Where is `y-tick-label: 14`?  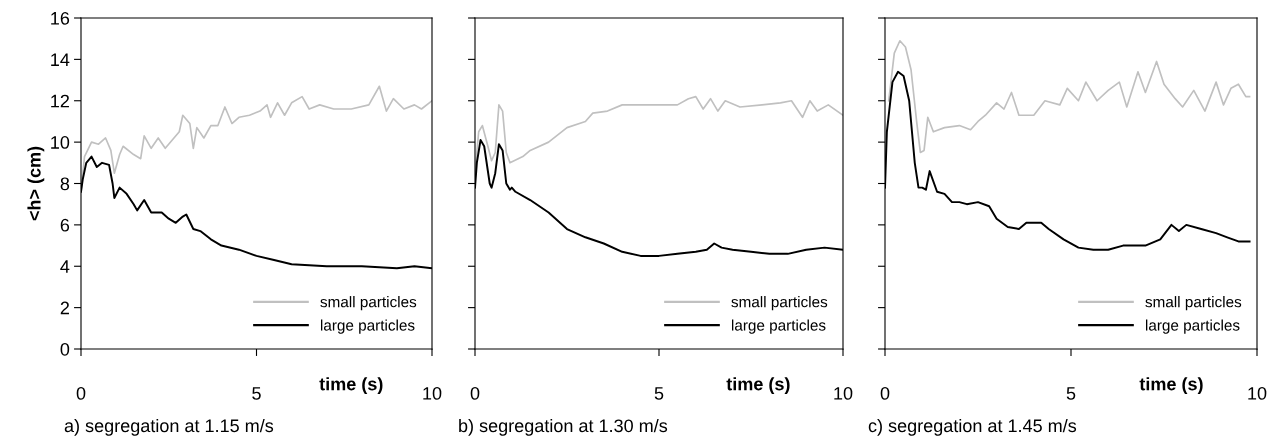 y-tick-label: 14 is located at coordinates (60, 59).